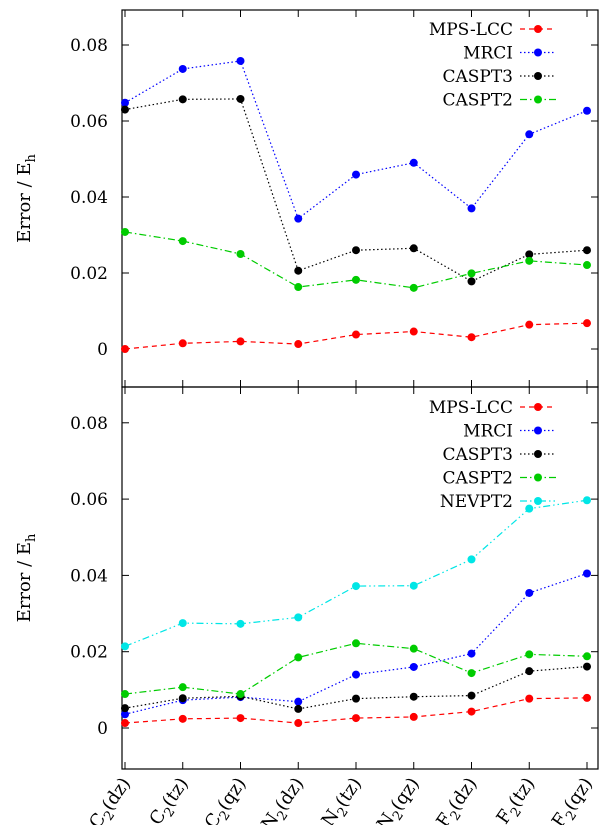 Image resolution: width=602 pixels, height=825 pixels. I want to click on legend-label: MRCI, so click(488, 432).